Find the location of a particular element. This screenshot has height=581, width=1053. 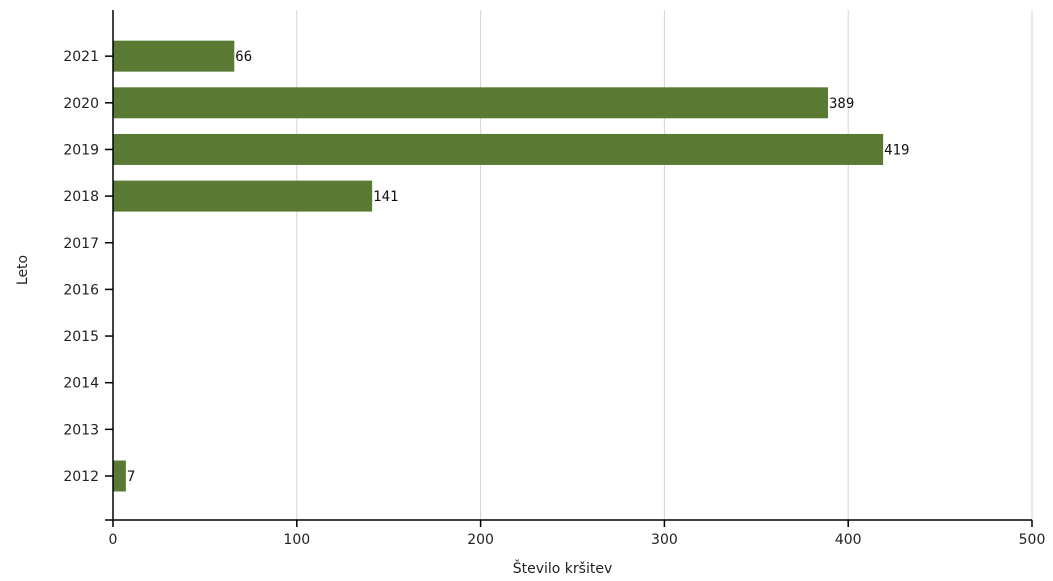

y-tick-label: 2020 is located at coordinates (81, 104).